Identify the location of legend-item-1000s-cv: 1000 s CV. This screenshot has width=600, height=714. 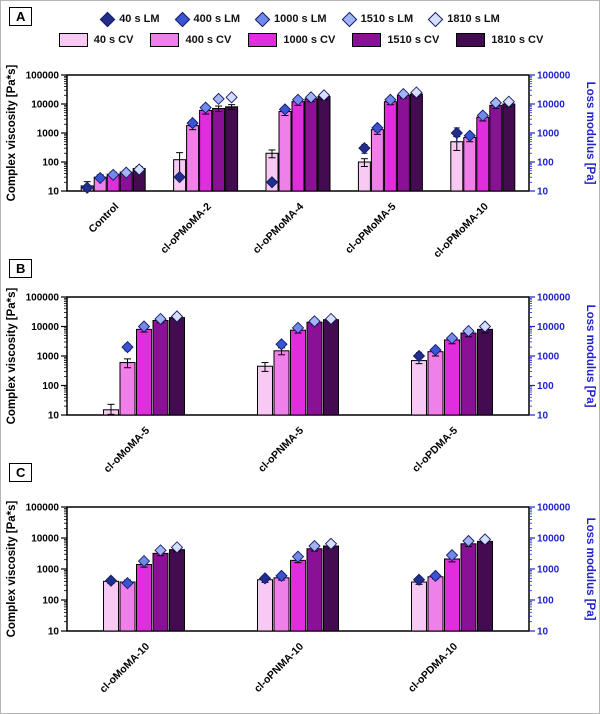
(291, 40).